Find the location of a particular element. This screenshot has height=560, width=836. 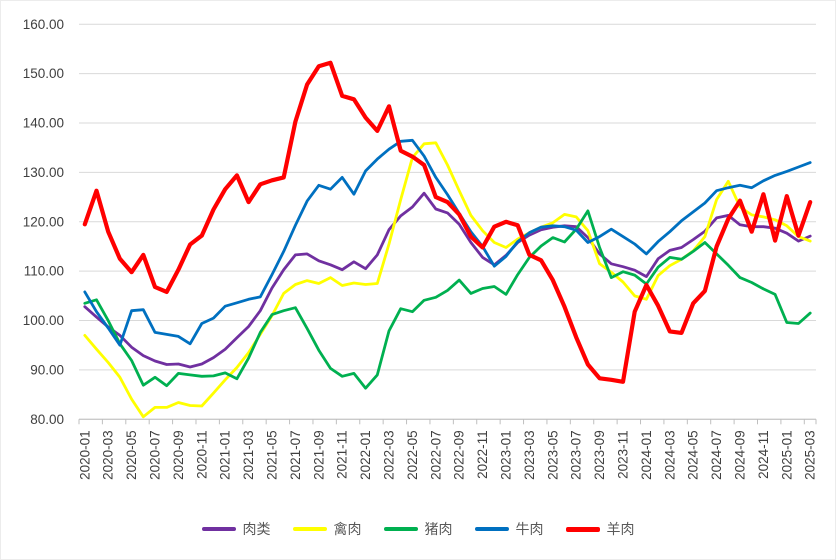

x-axis-tick-label: 2025-01 is located at coordinates (786, 455).